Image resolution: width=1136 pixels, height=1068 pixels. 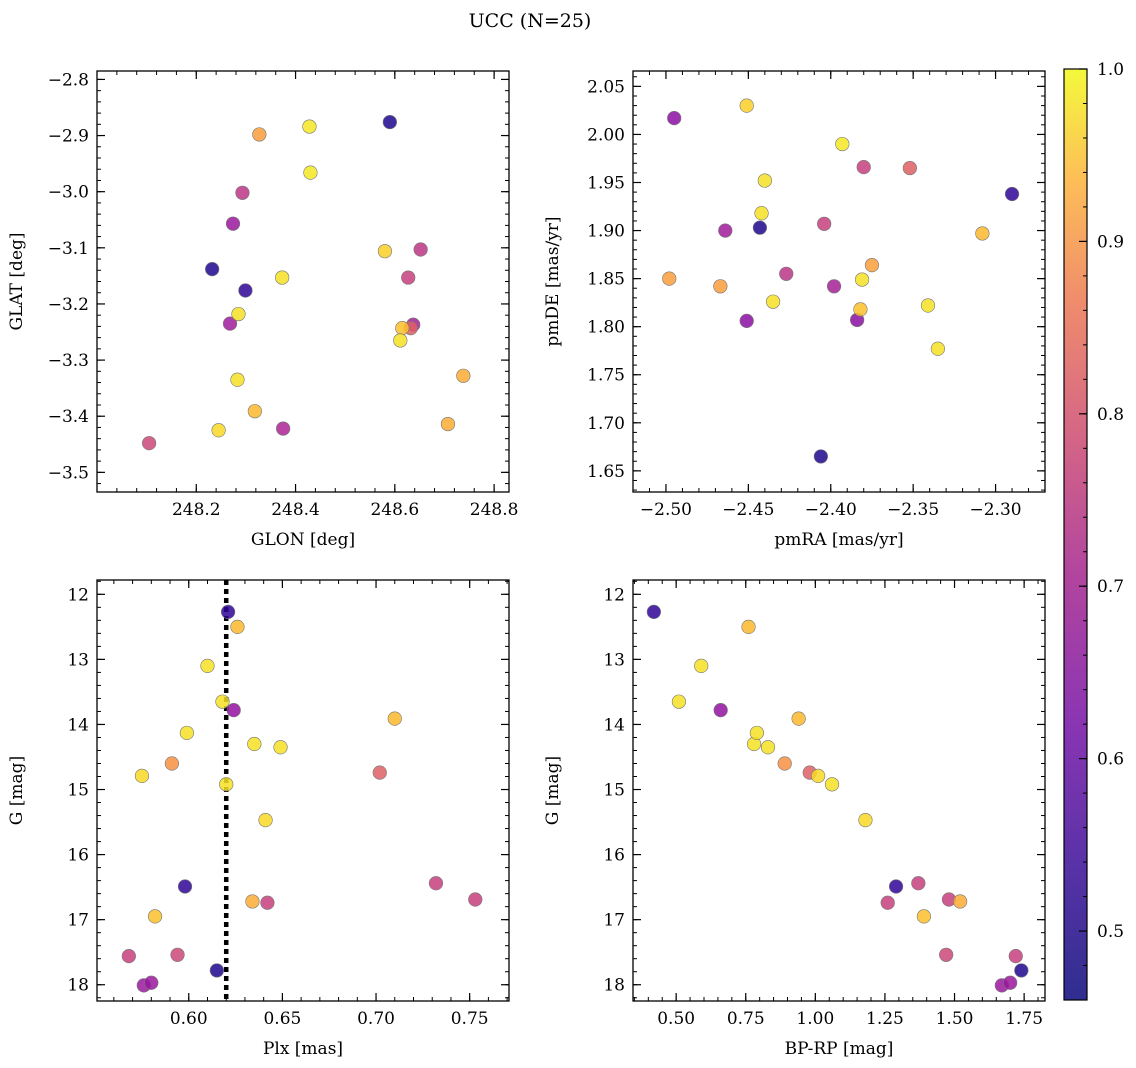 I want to click on x-tick-label: 0.65, so click(x=282, y=1019).